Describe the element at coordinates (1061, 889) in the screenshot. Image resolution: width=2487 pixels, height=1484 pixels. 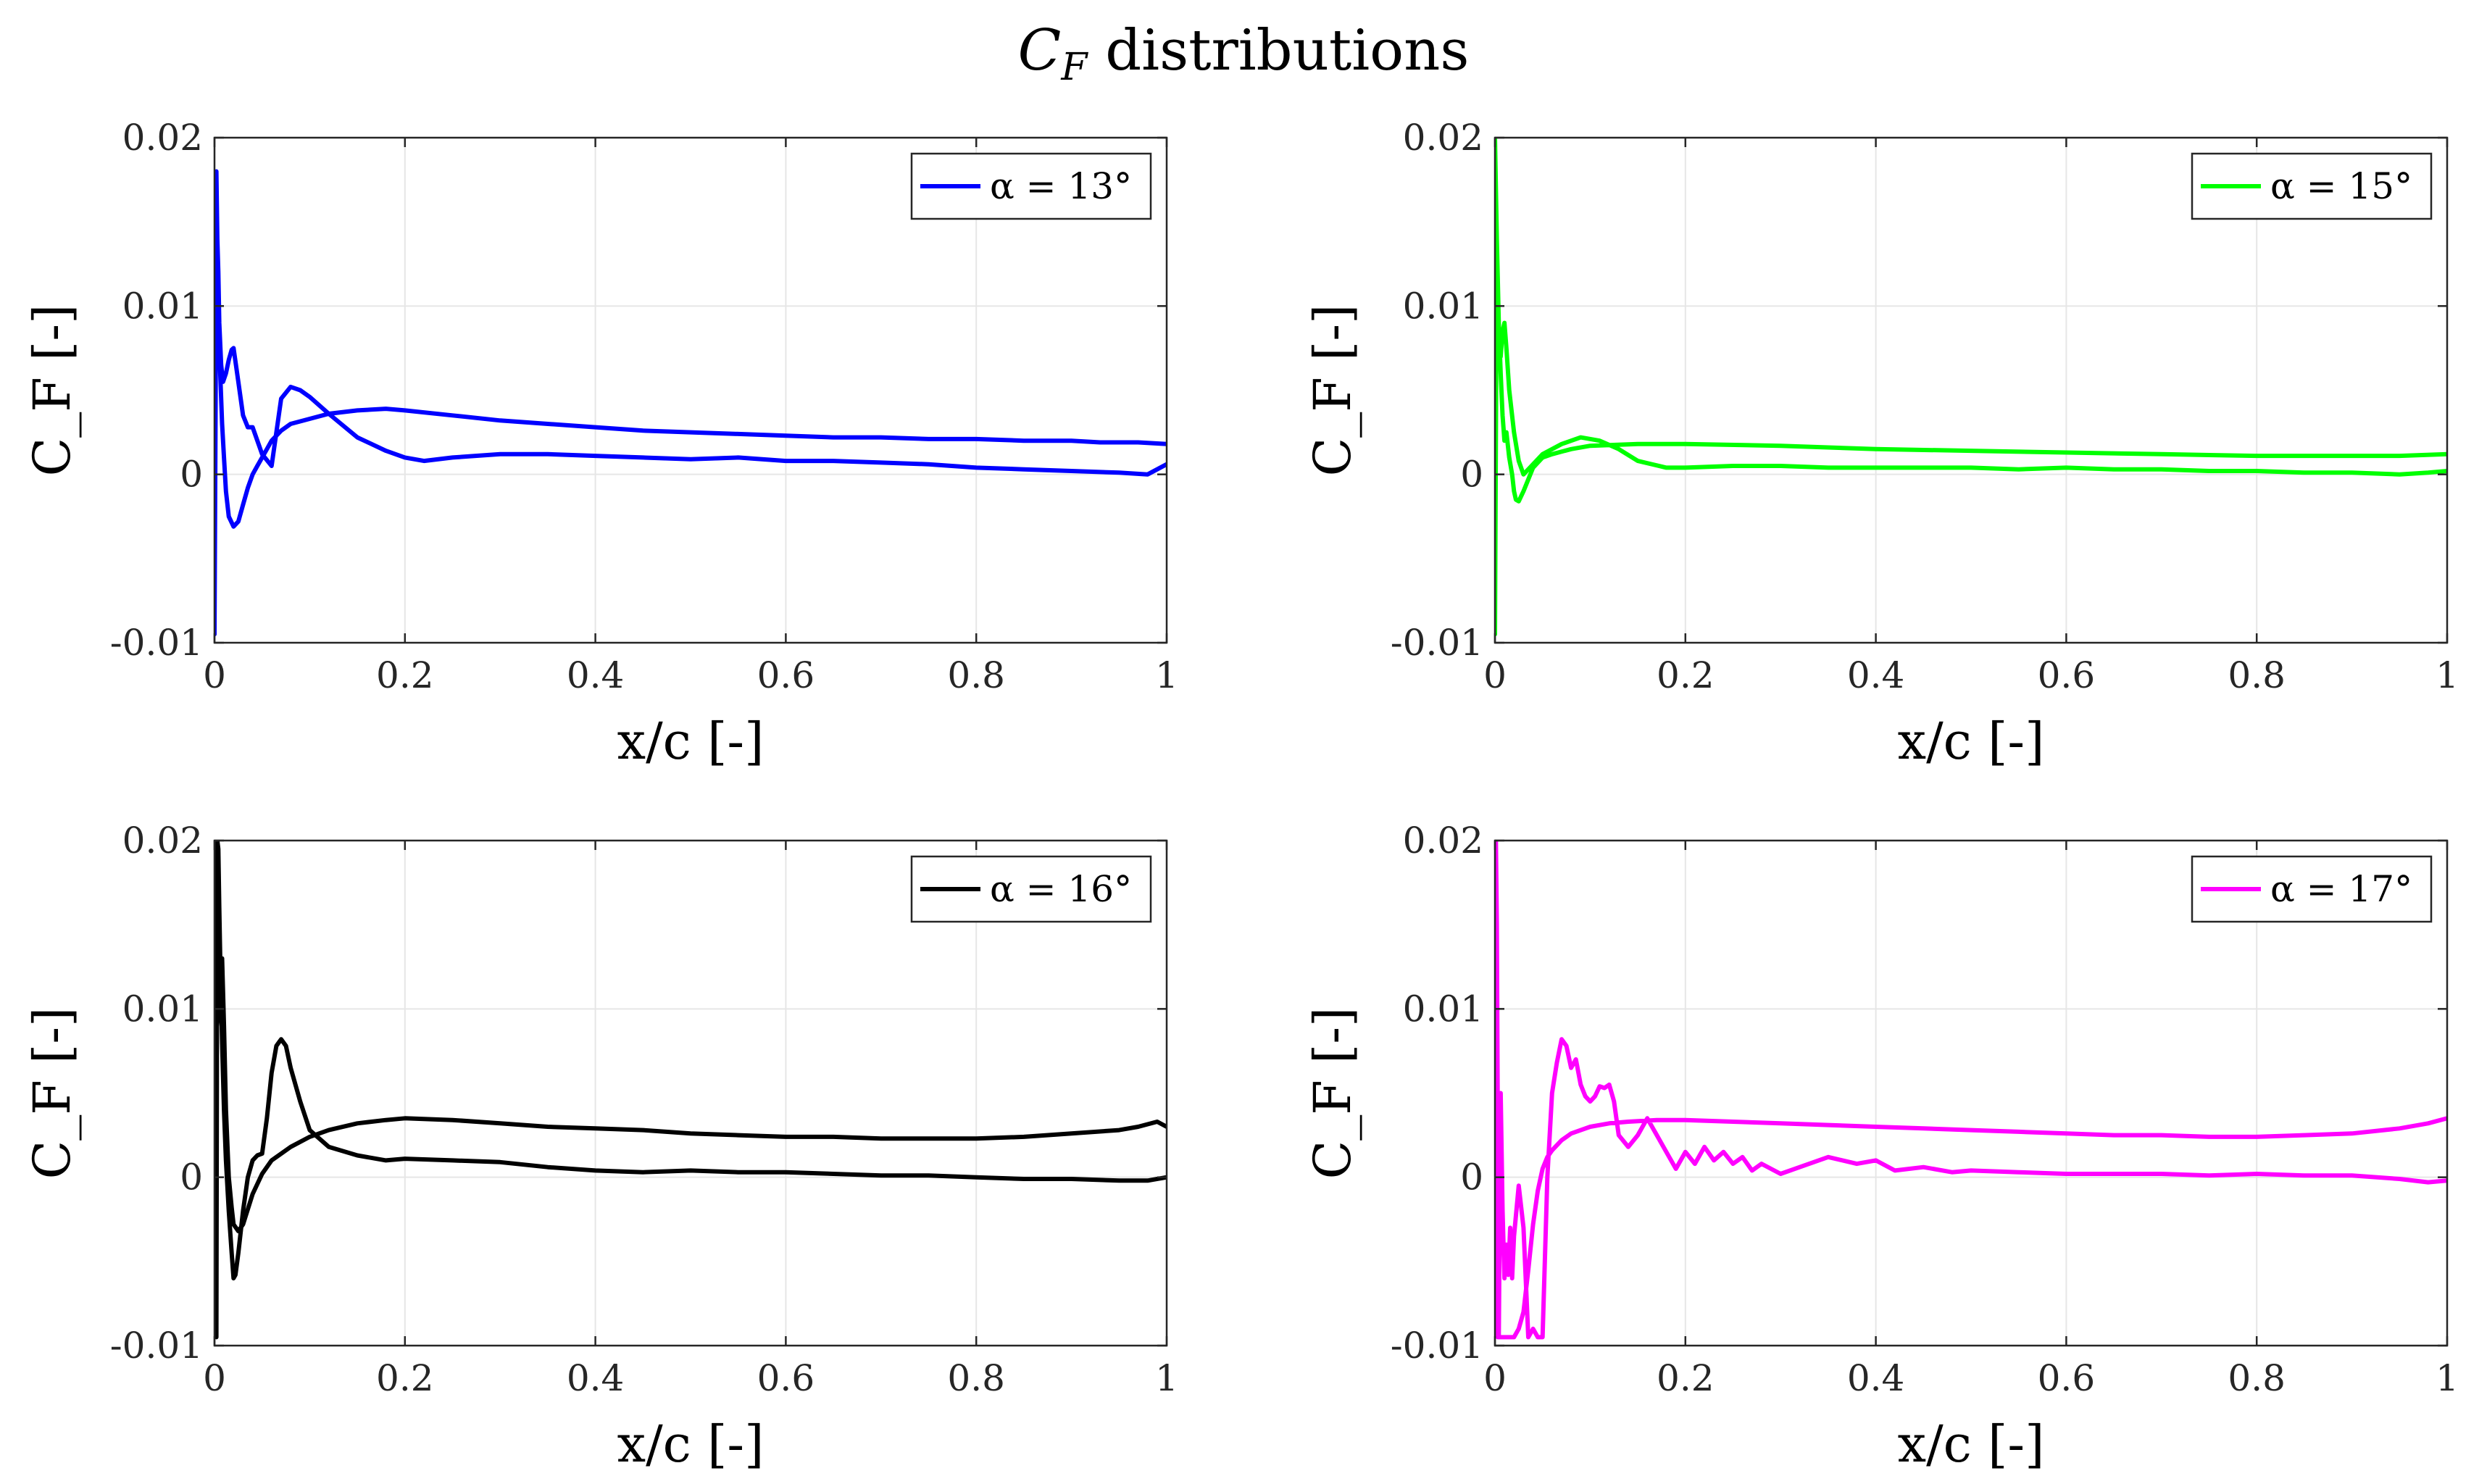
I see `legend-label: α = 16°` at that location.